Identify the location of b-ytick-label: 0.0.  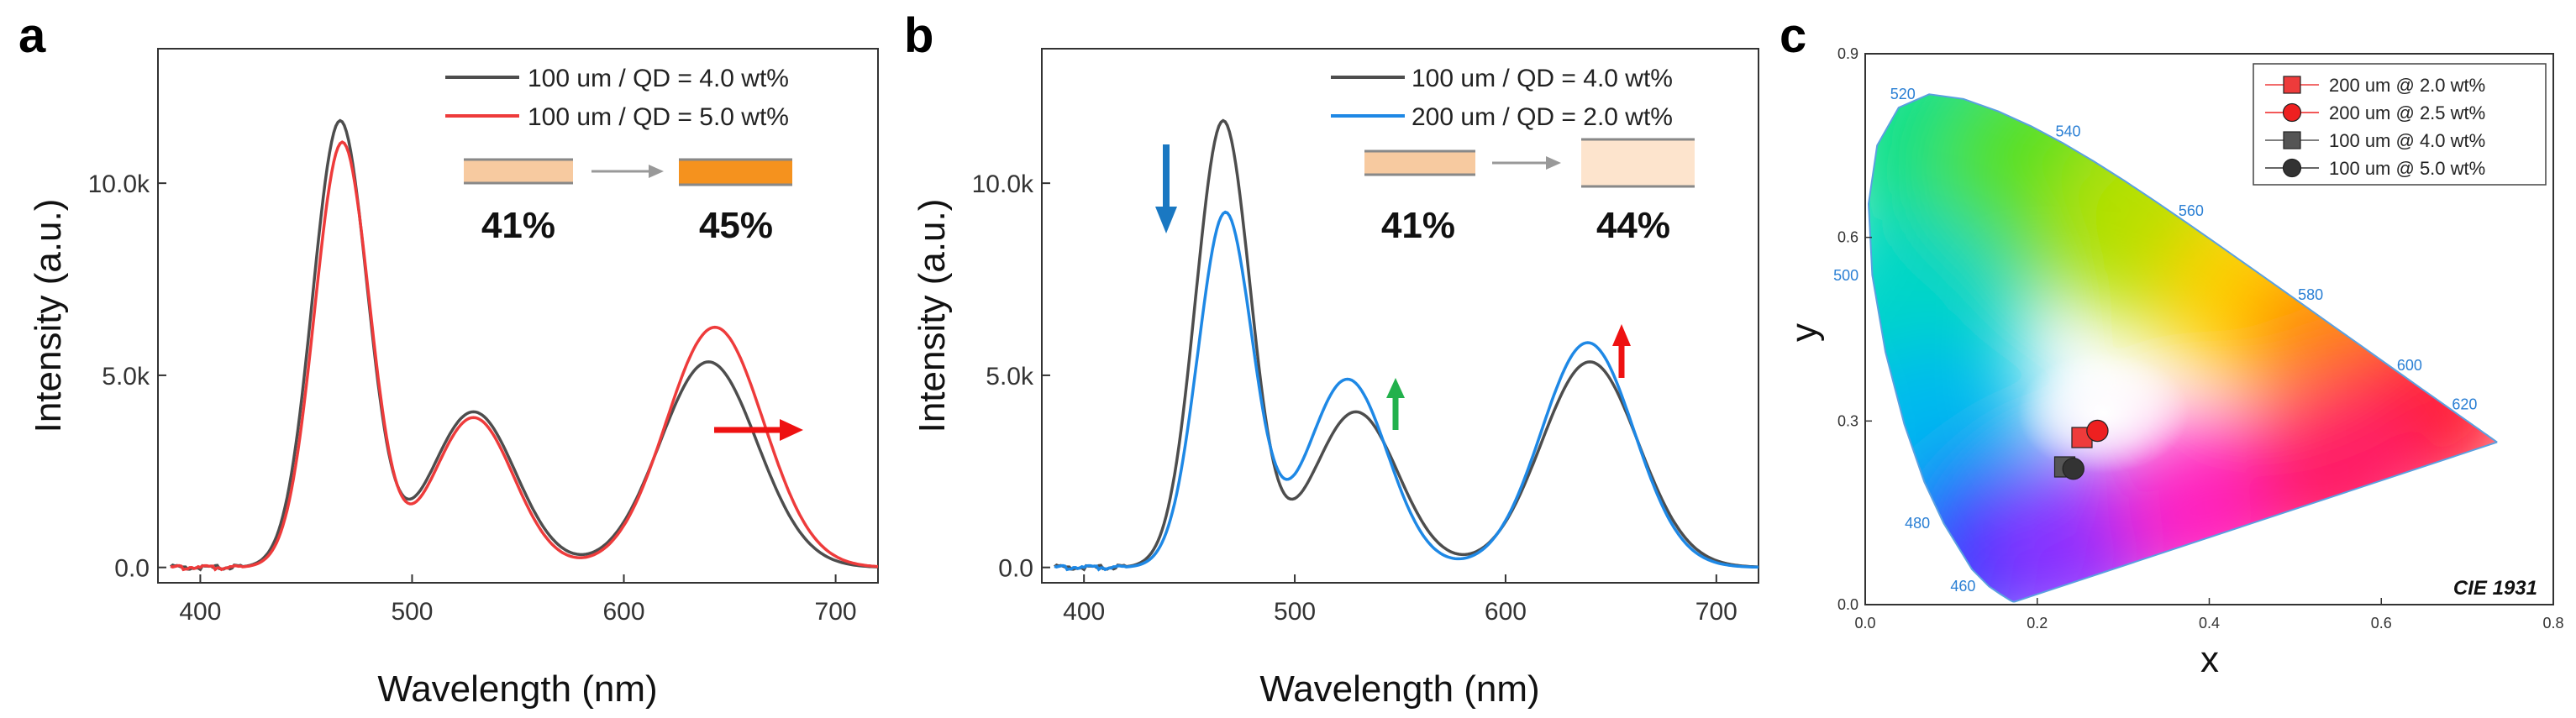
(1015, 569).